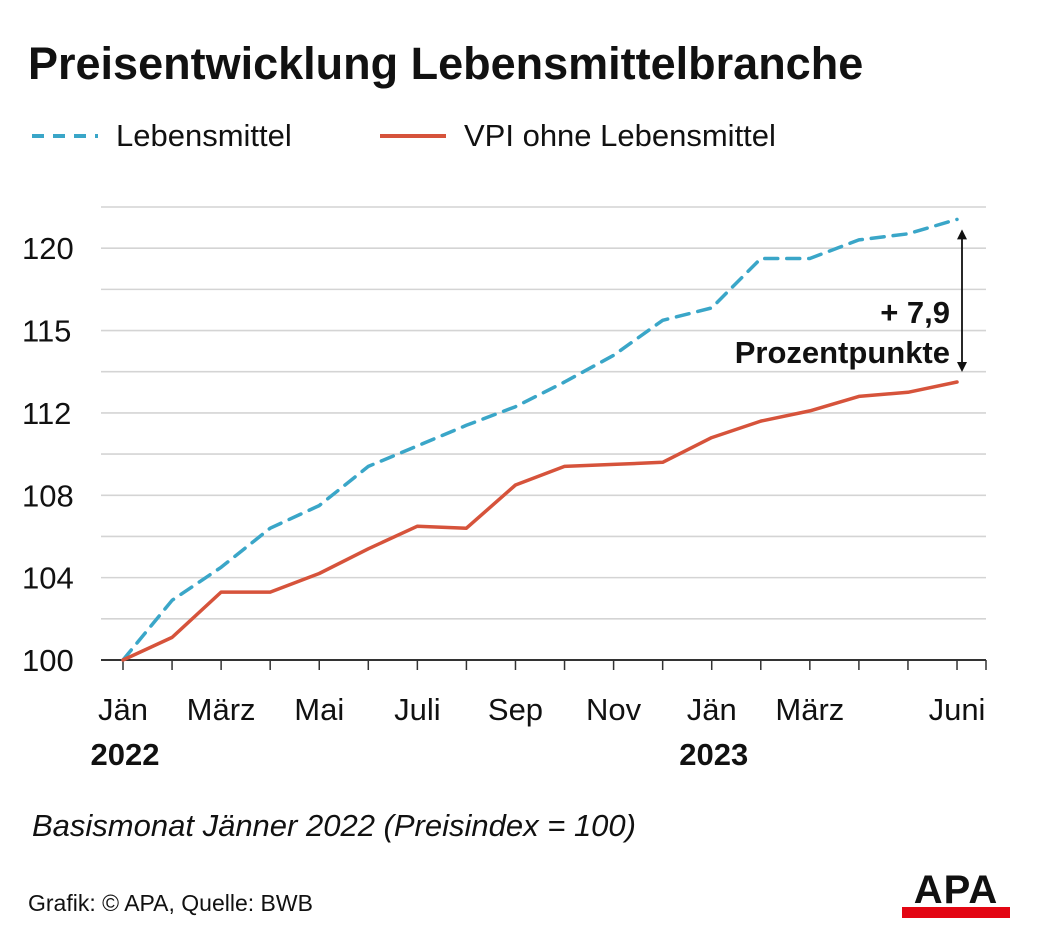 The image size is (1039, 945). Describe the element at coordinates (319, 709) in the screenshot. I see `x-tick-label: Mai` at that location.